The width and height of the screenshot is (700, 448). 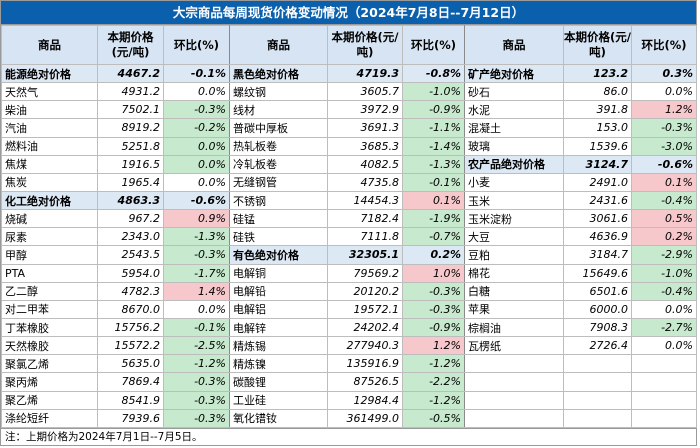 I want to click on commodity-change: -2.5%, so click(x=196, y=346).